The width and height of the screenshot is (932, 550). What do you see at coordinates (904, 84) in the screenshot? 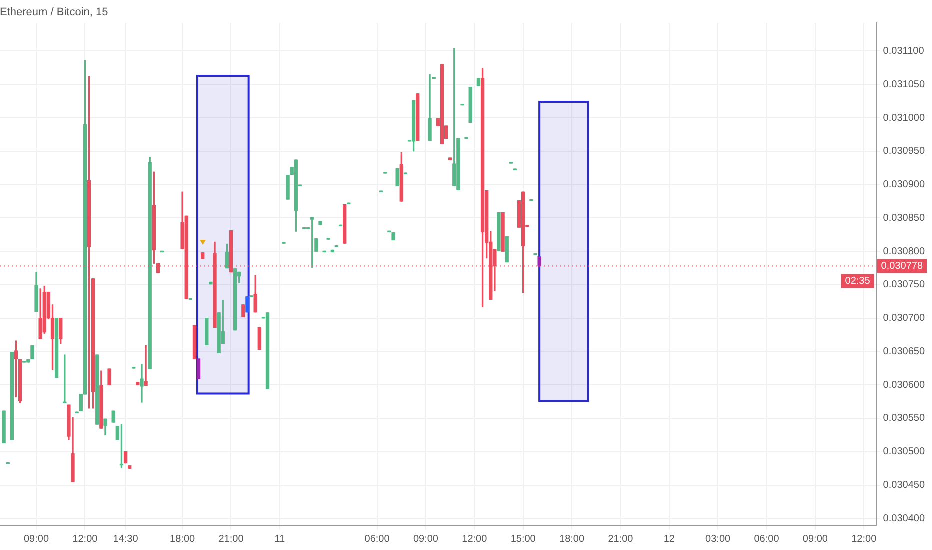
I see `y-tick-label: 0.031050` at bounding box center [904, 84].